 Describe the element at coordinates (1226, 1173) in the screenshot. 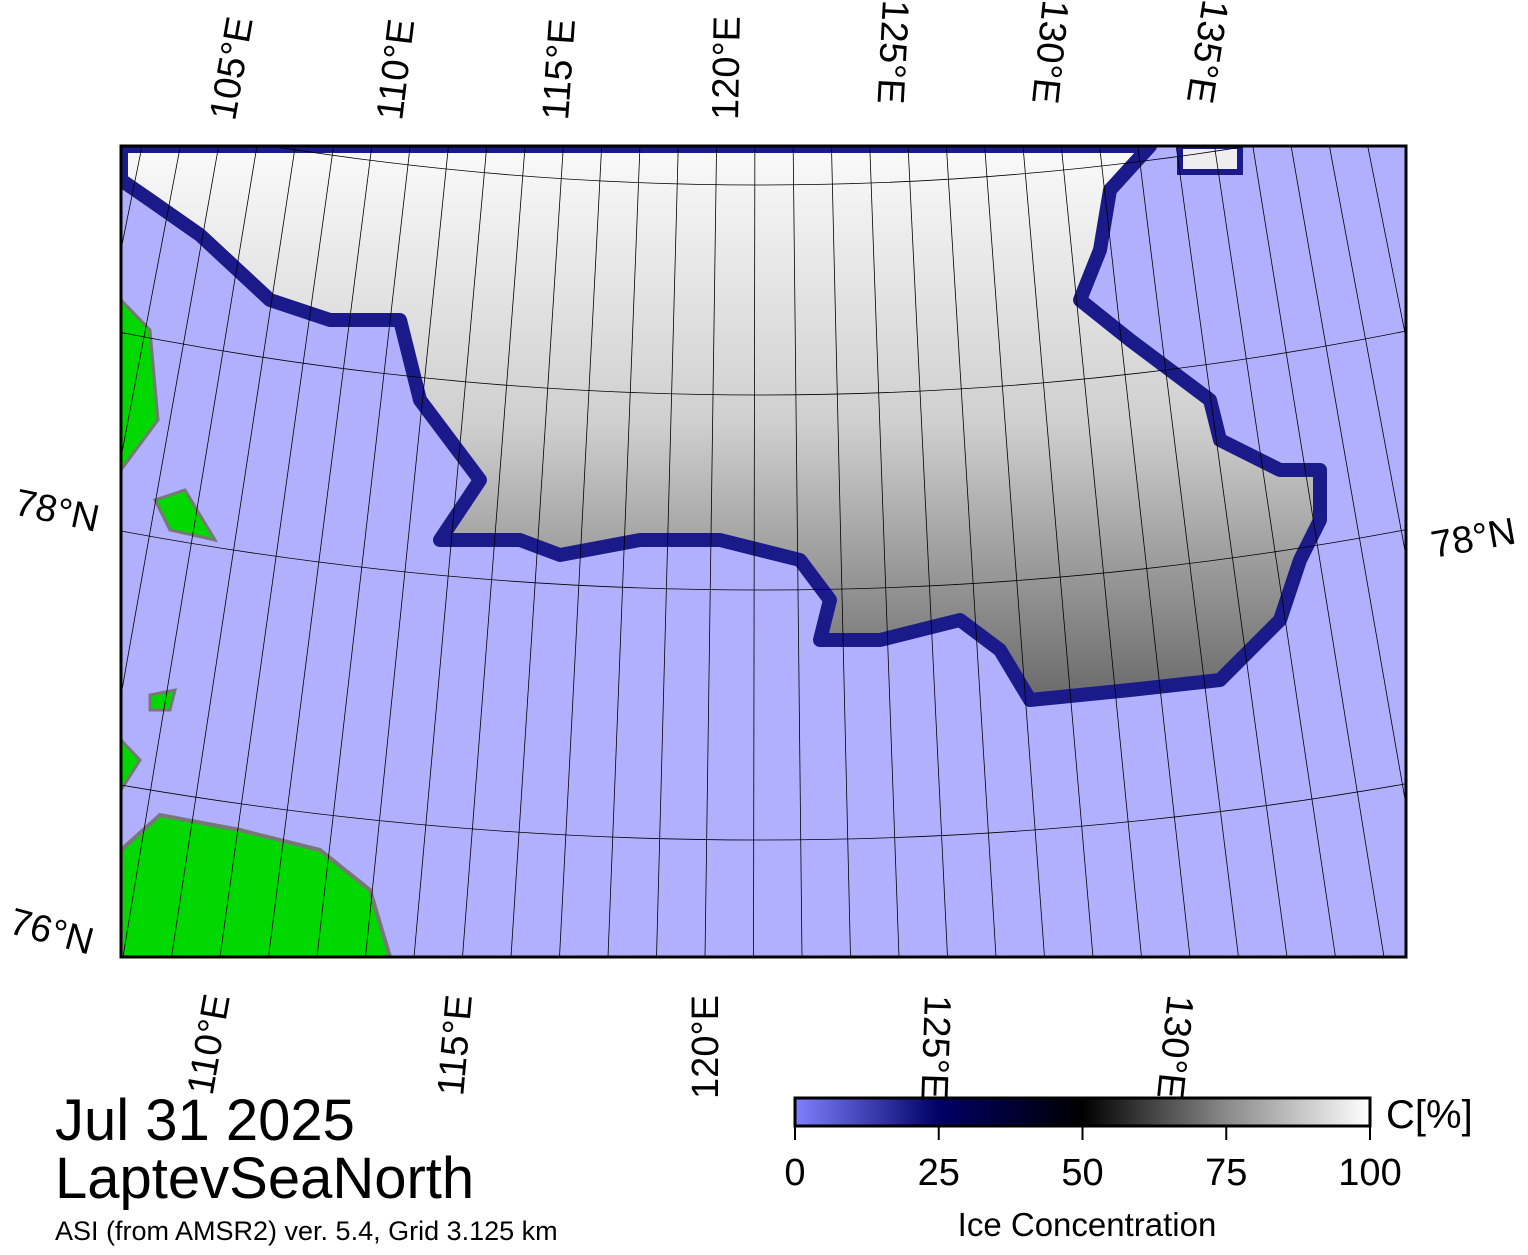

I see `colorbar-tick-label: 75` at that location.